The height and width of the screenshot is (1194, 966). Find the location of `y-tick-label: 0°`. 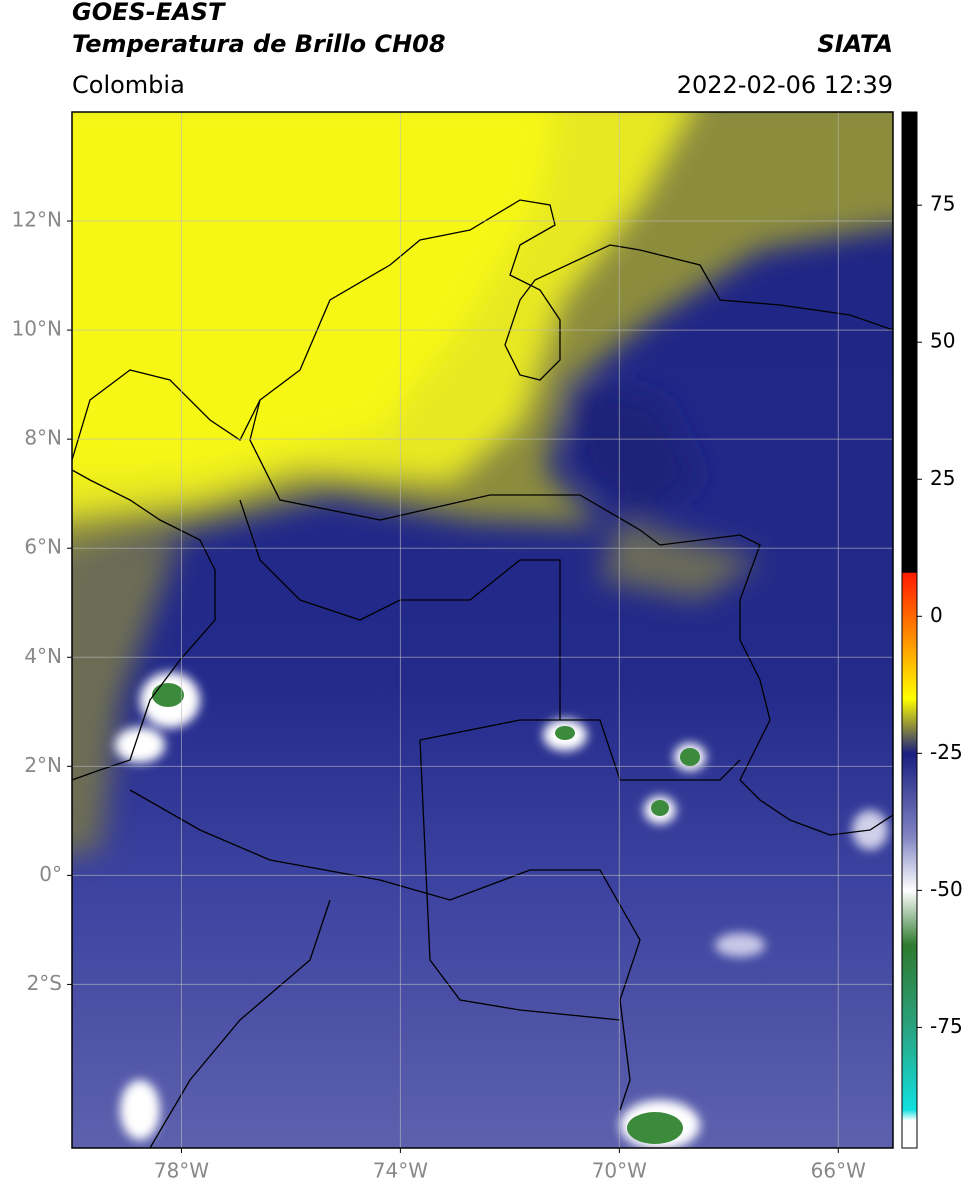

y-tick-label: 0° is located at coordinates (50, 874).